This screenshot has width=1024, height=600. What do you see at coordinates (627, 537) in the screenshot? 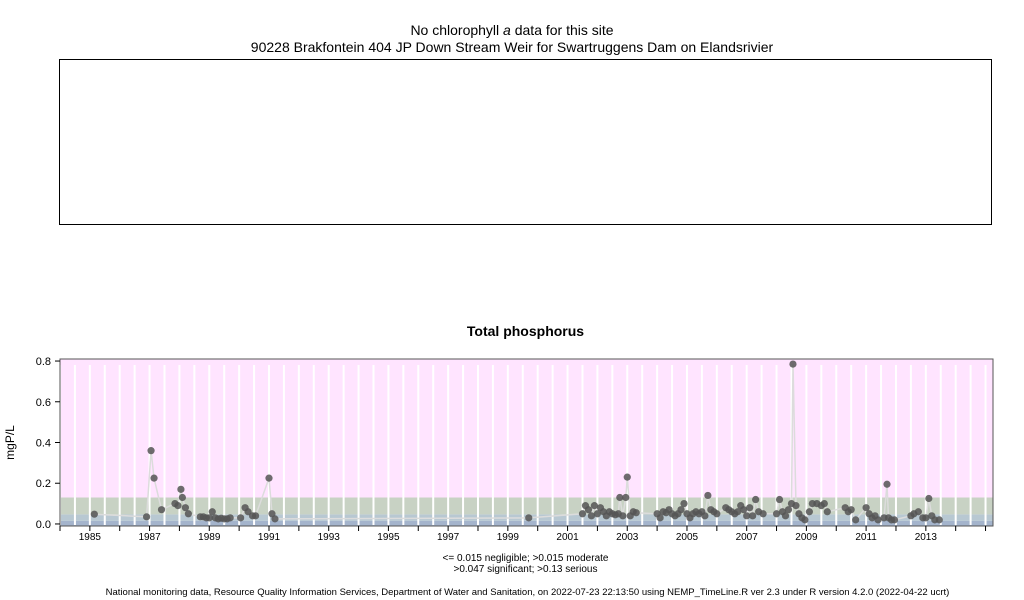
I see `x-tick-label: 2003` at bounding box center [627, 537].